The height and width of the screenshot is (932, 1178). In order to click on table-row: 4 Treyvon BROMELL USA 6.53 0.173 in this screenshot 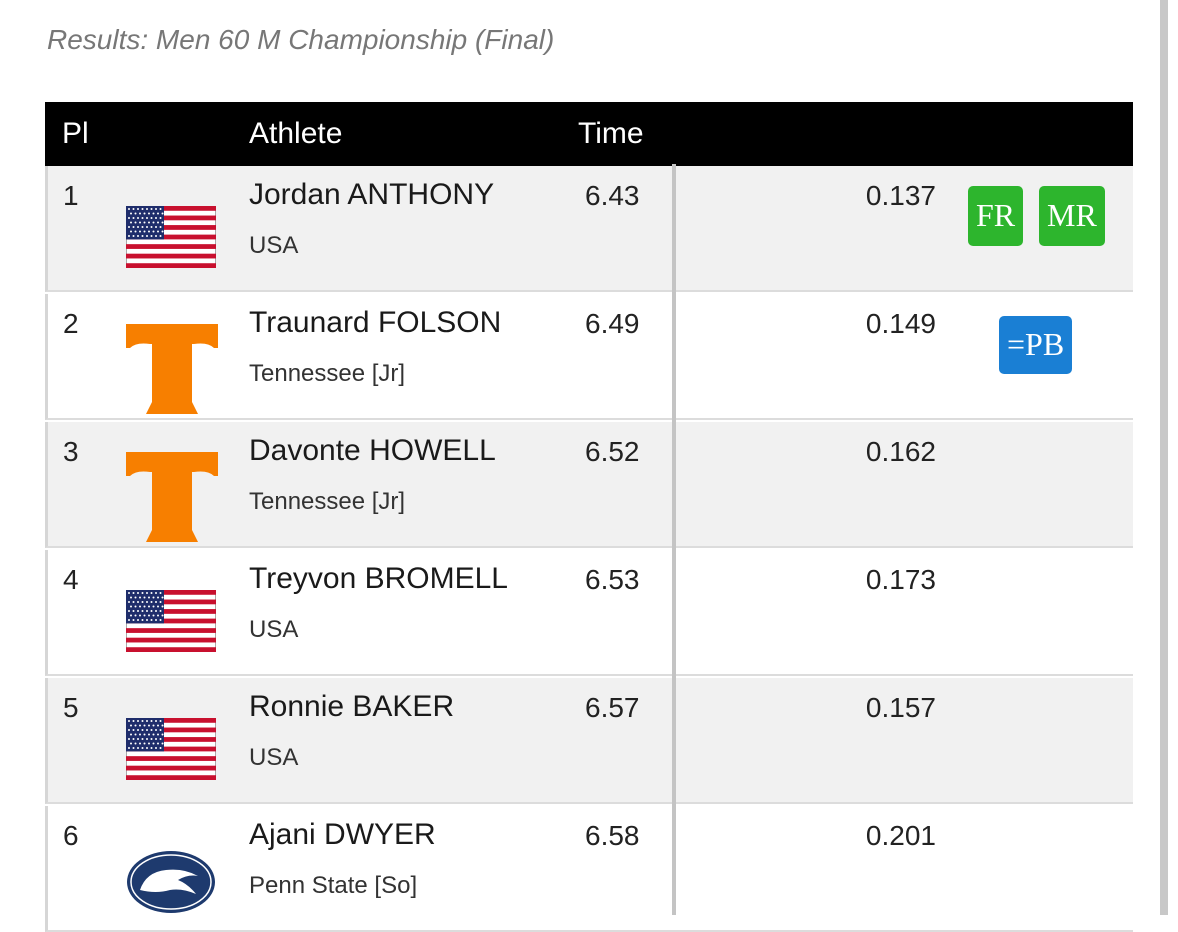, I will do `click(589, 613)`.